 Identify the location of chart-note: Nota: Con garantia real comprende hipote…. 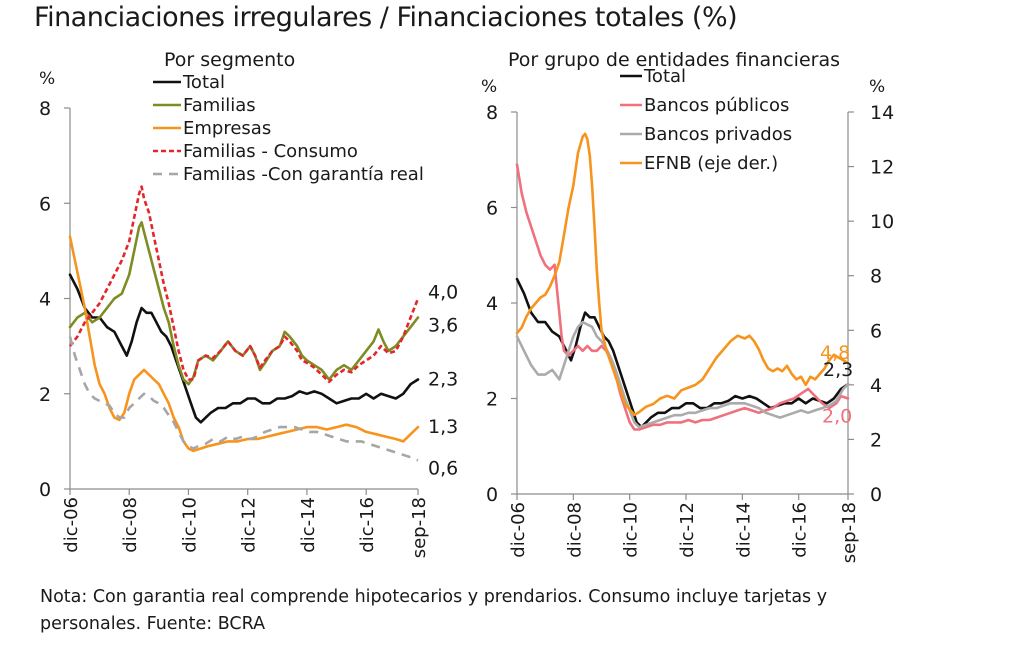
(434, 610).